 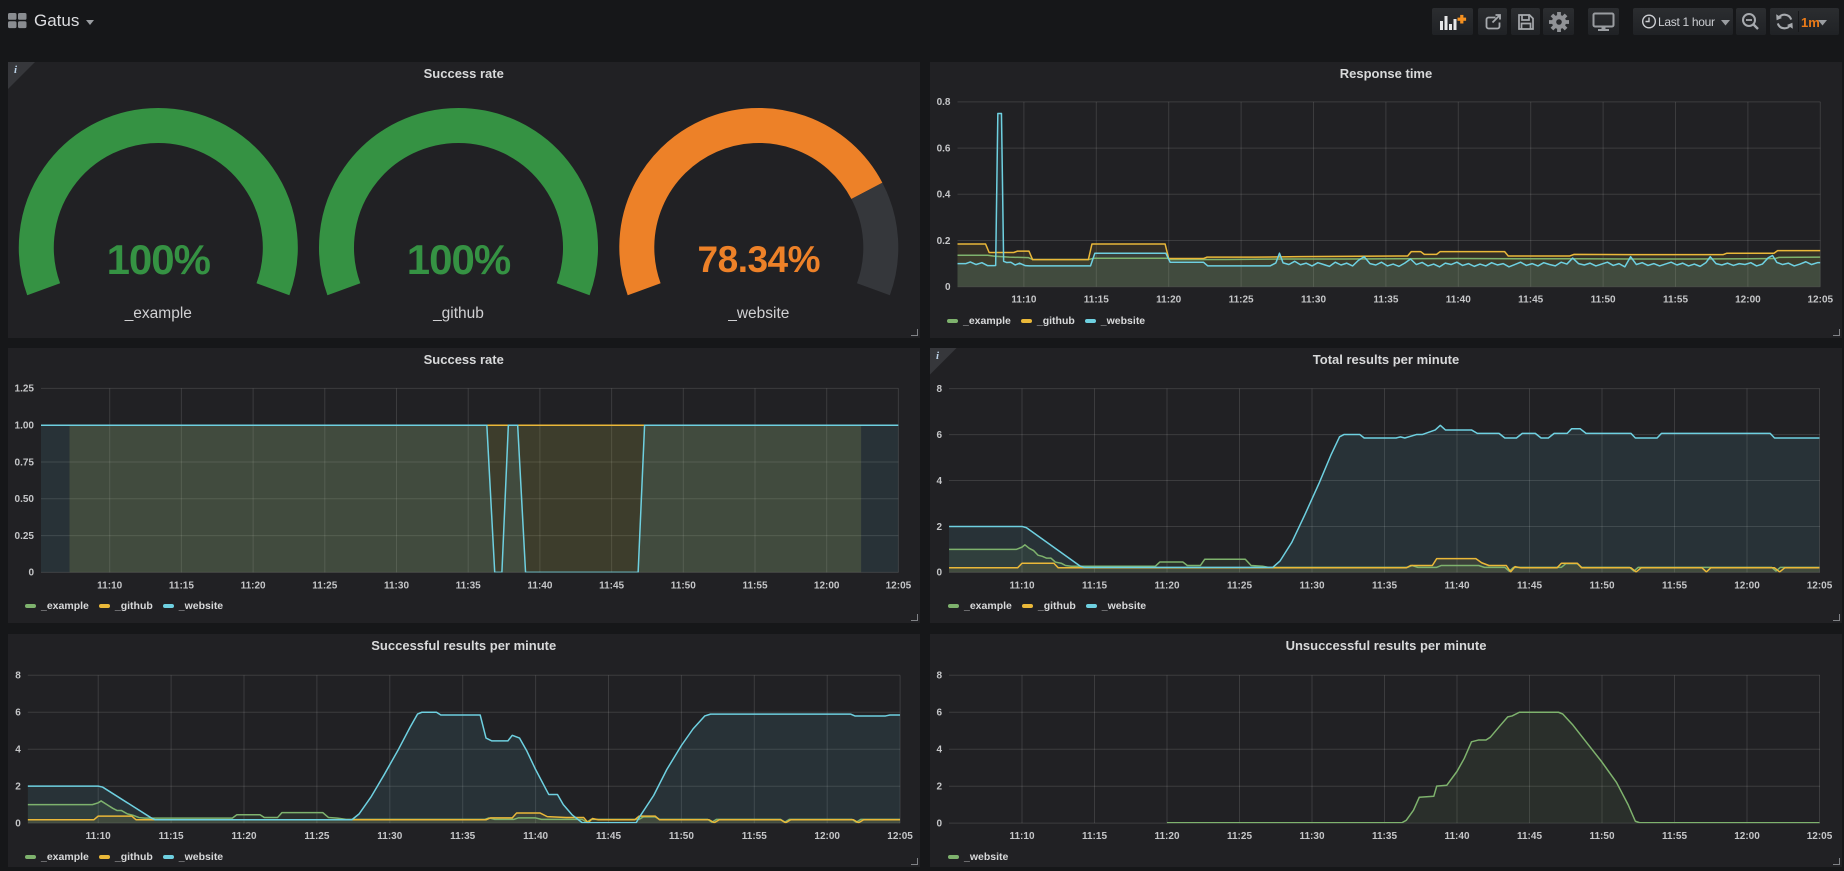 I want to click on svg-text: 0.50, so click(x=25, y=499).